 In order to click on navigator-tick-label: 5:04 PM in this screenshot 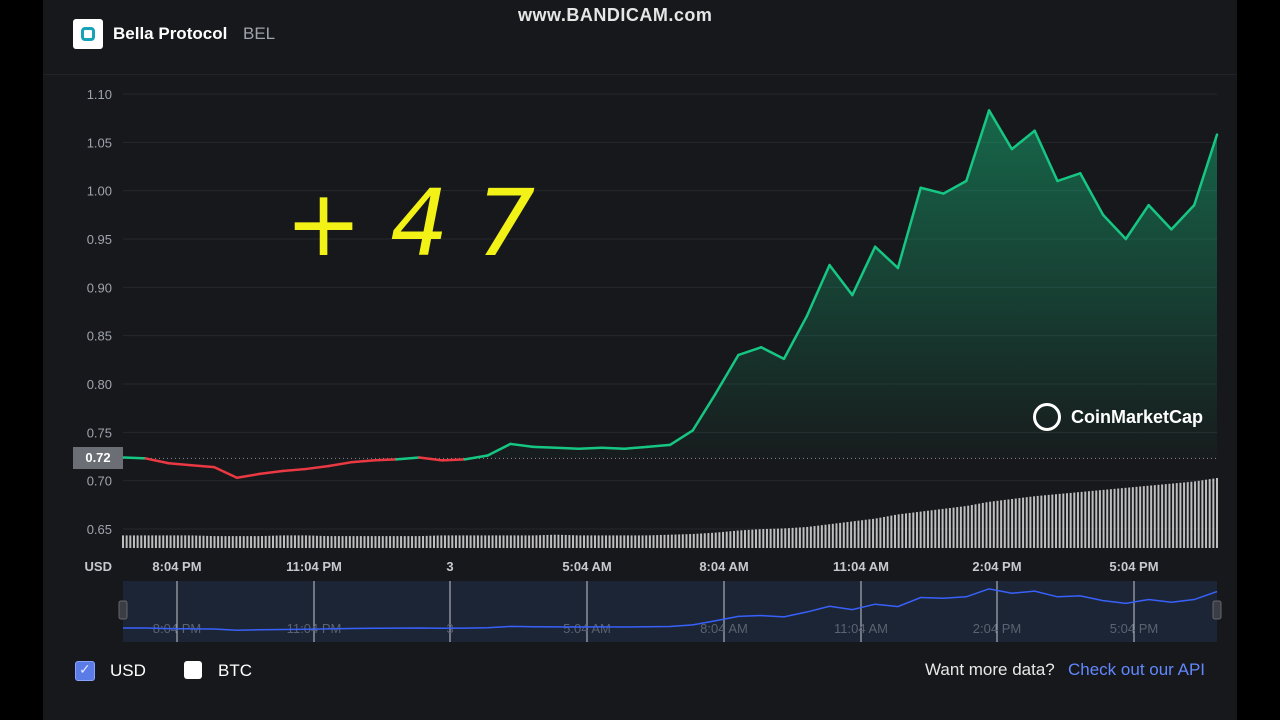, I will do `click(1134, 628)`.